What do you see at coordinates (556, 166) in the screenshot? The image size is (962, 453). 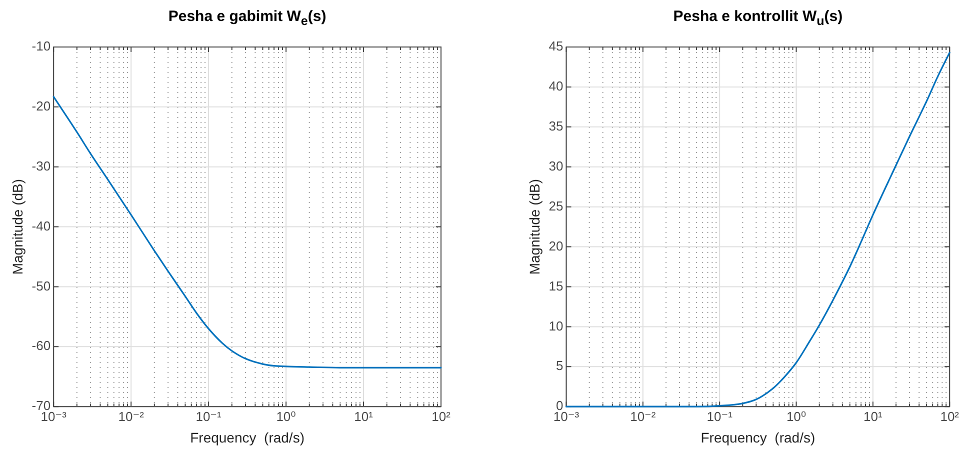 I see `y-tick-label: 30` at bounding box center [556, 166].